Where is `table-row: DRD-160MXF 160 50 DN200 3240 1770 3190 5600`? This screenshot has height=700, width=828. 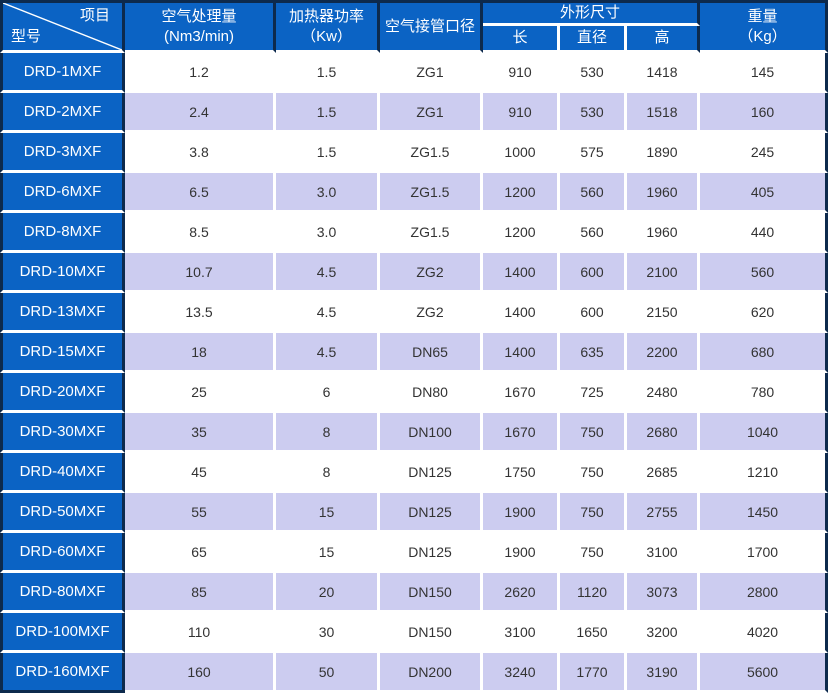
table-row: DRD-160MXF 160 50 DN200 3240 1770 3190 5600 is located at coordinates (414, 673).